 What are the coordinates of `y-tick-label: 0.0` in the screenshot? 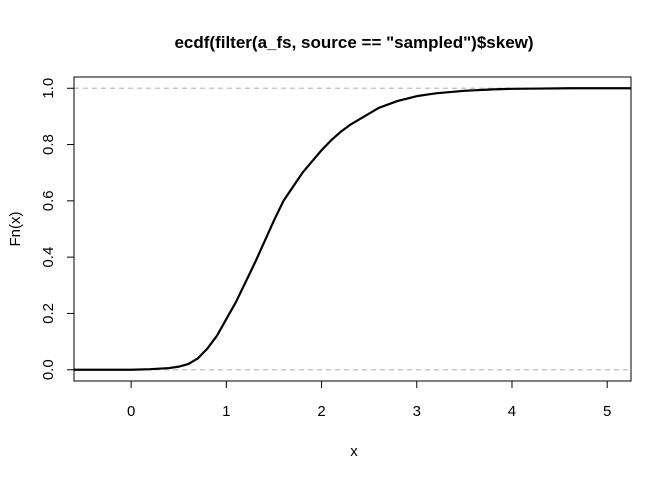 It's located at (48, 369).